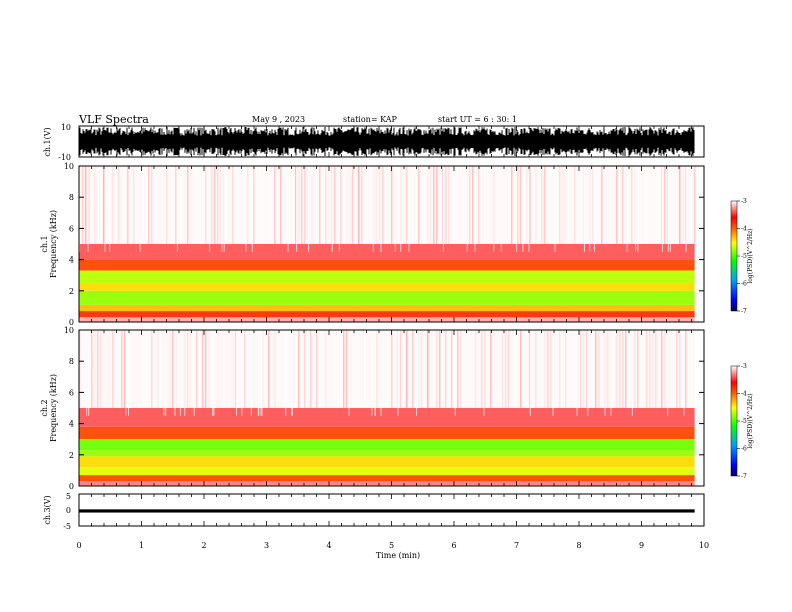  What do you see at coordinates (744, 311) in the screenshot?
I see `colorbar-tick-label: -7` at bounding box center [744, 311].